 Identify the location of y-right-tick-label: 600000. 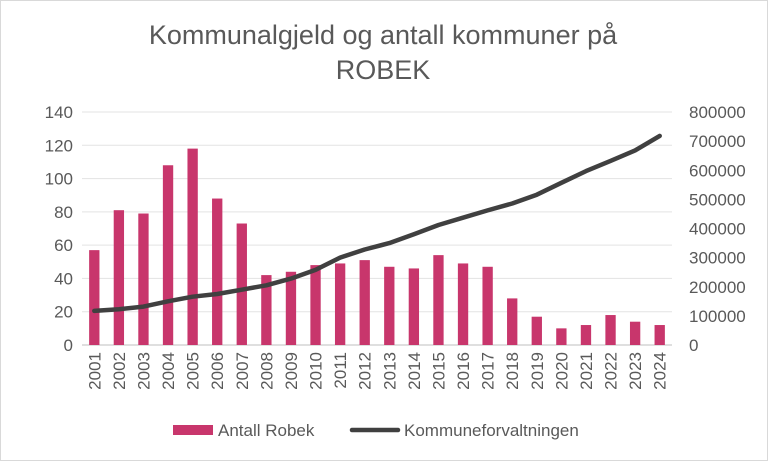
(717, 170).